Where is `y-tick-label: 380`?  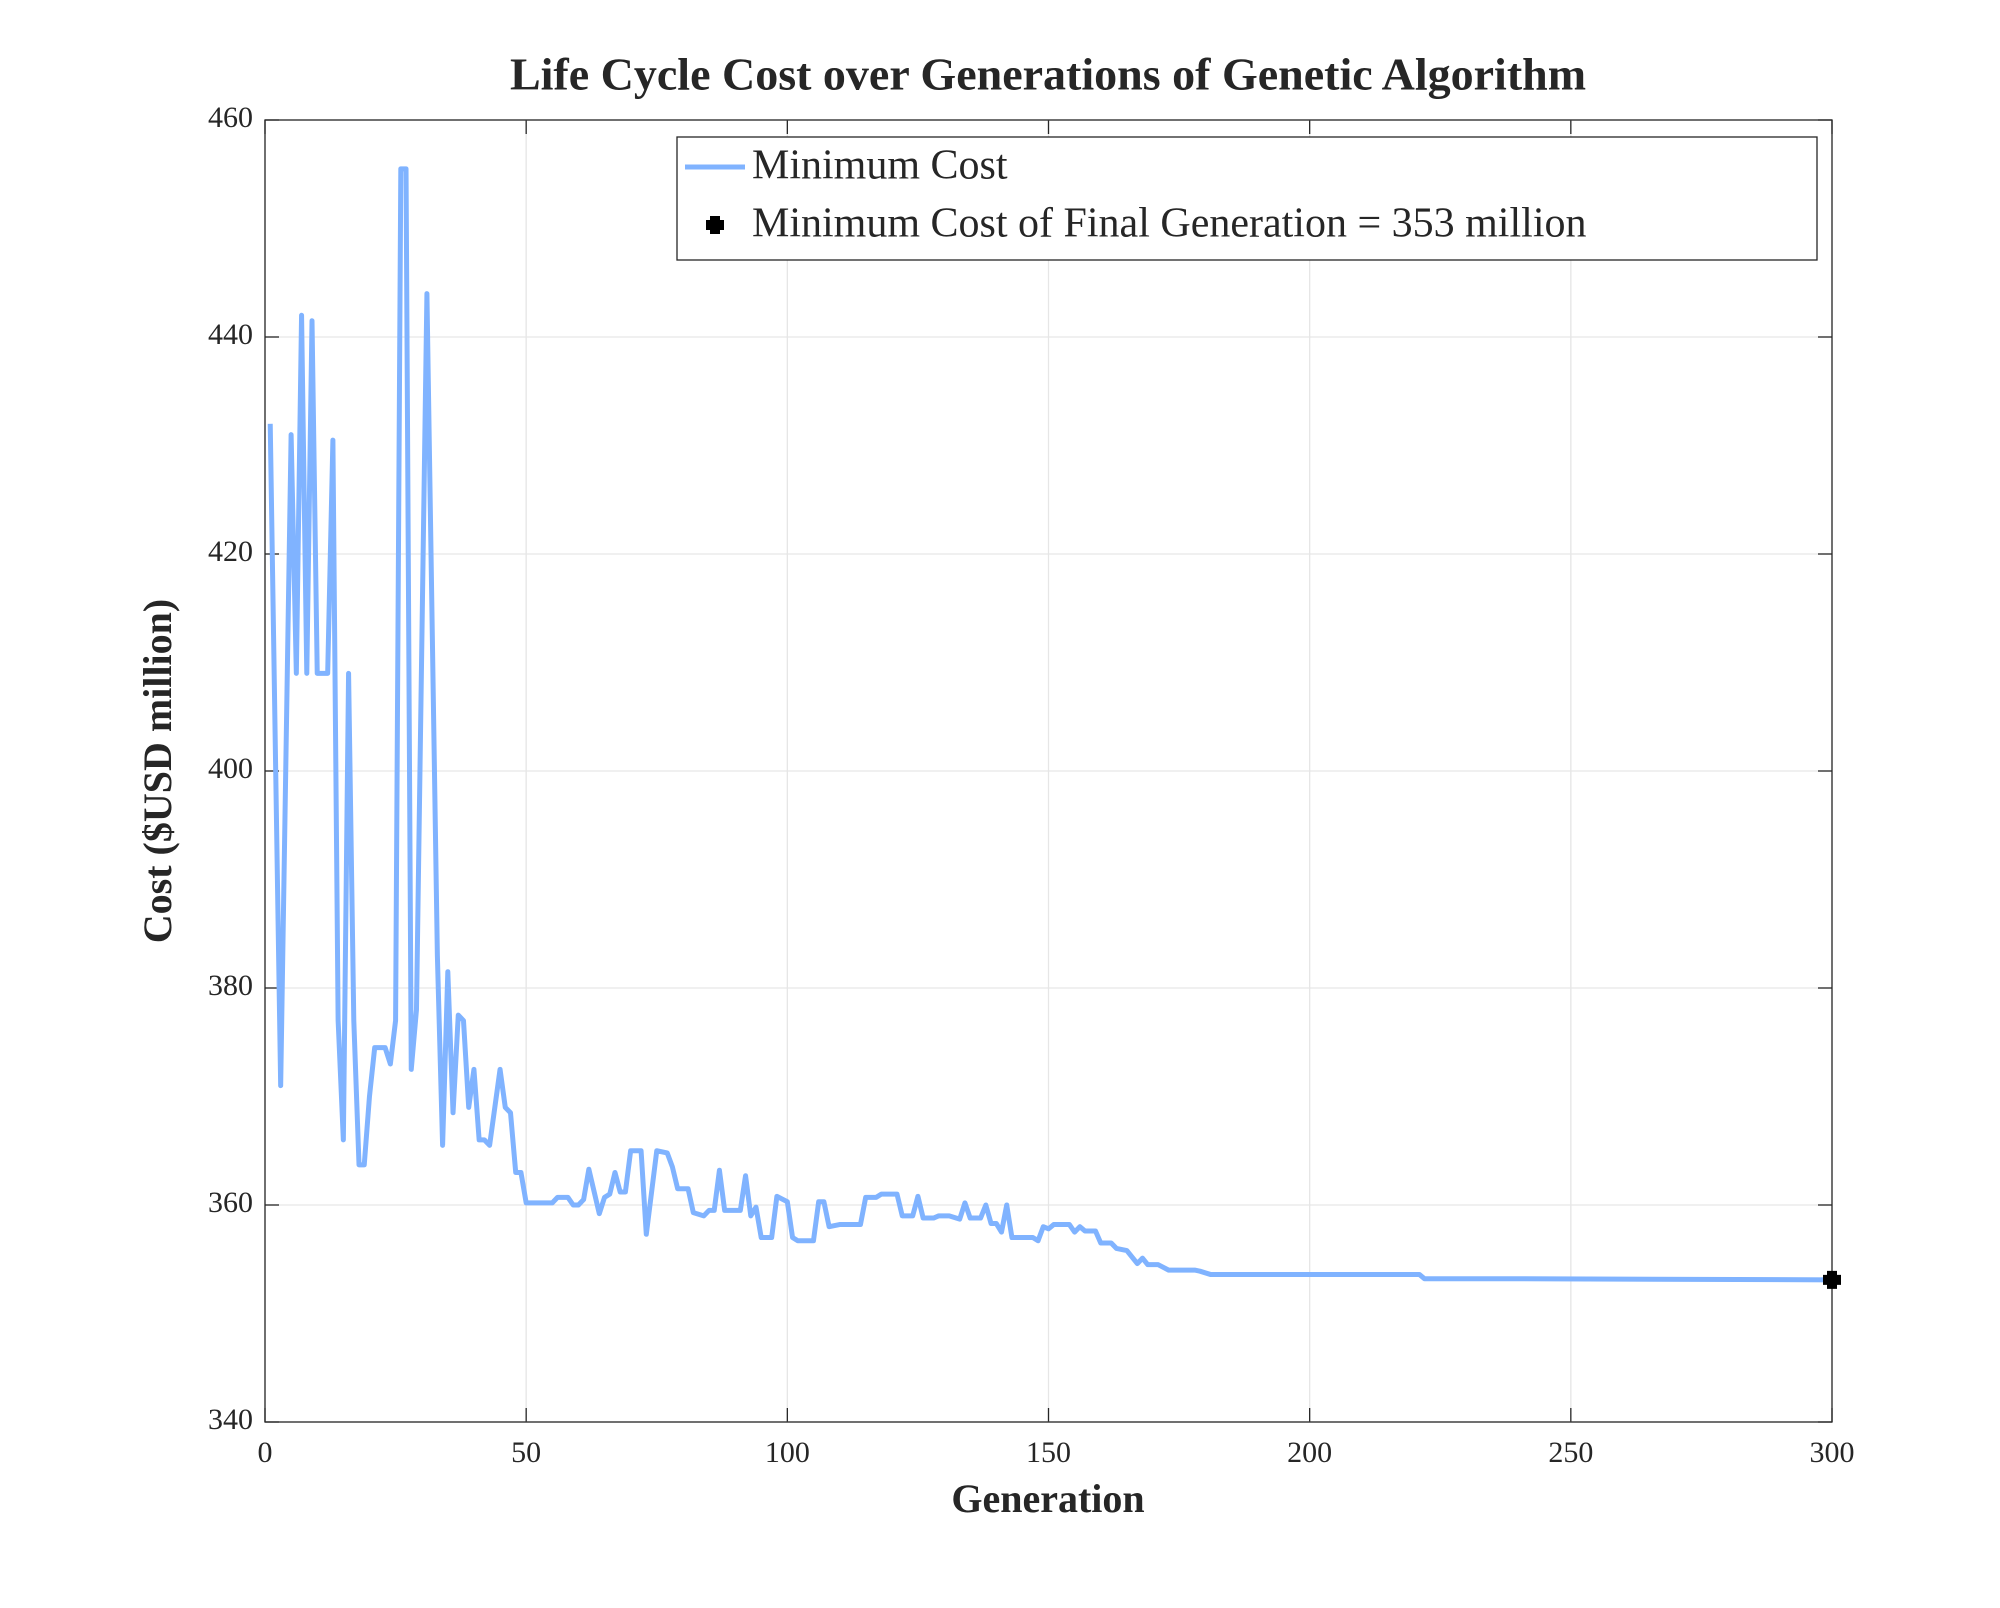
y-tick-label: 380 is located at coordinates (230, 985).